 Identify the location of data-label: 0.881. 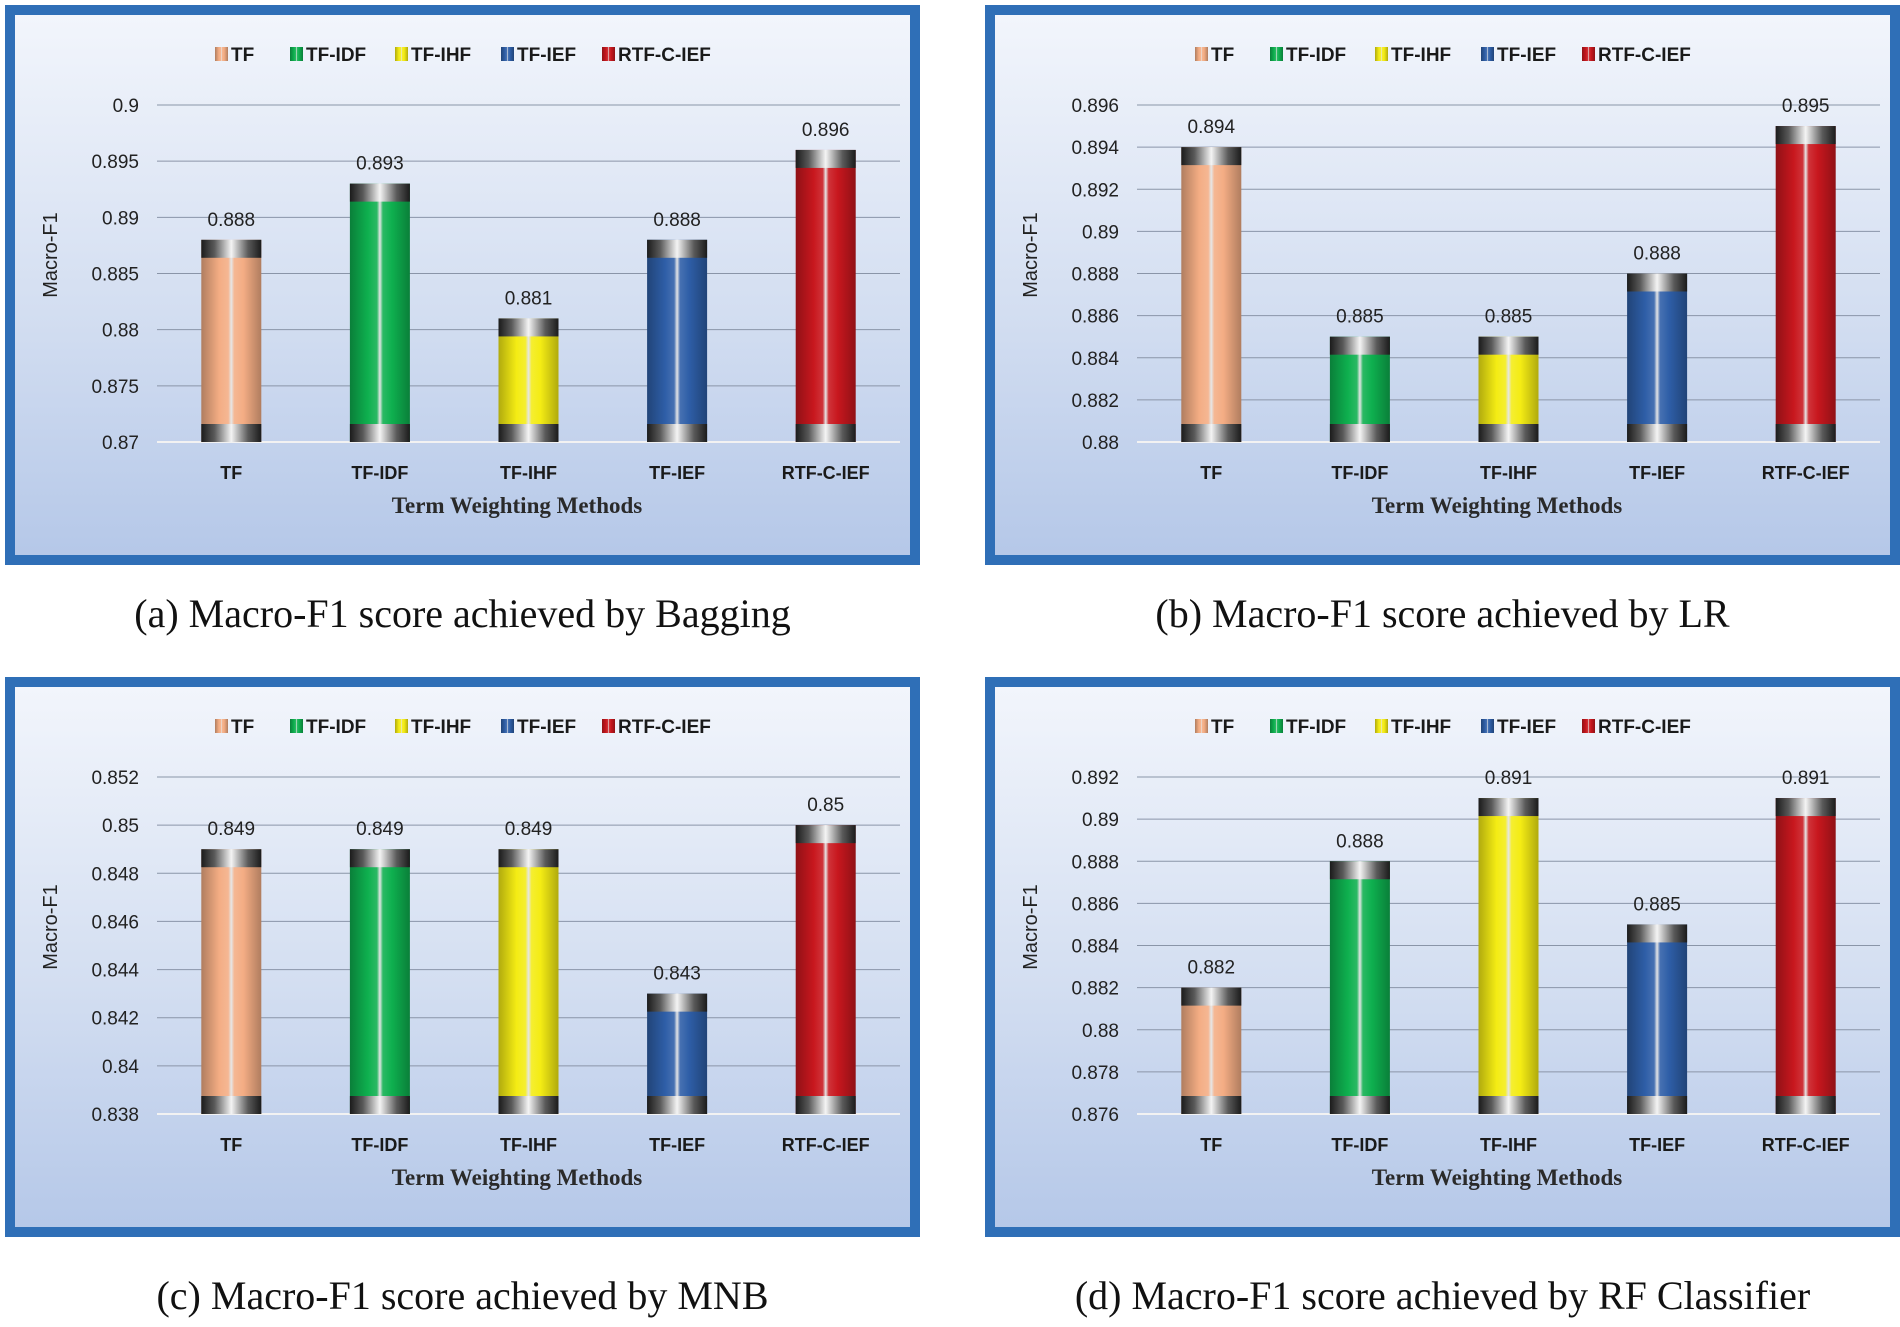
(529, 298).